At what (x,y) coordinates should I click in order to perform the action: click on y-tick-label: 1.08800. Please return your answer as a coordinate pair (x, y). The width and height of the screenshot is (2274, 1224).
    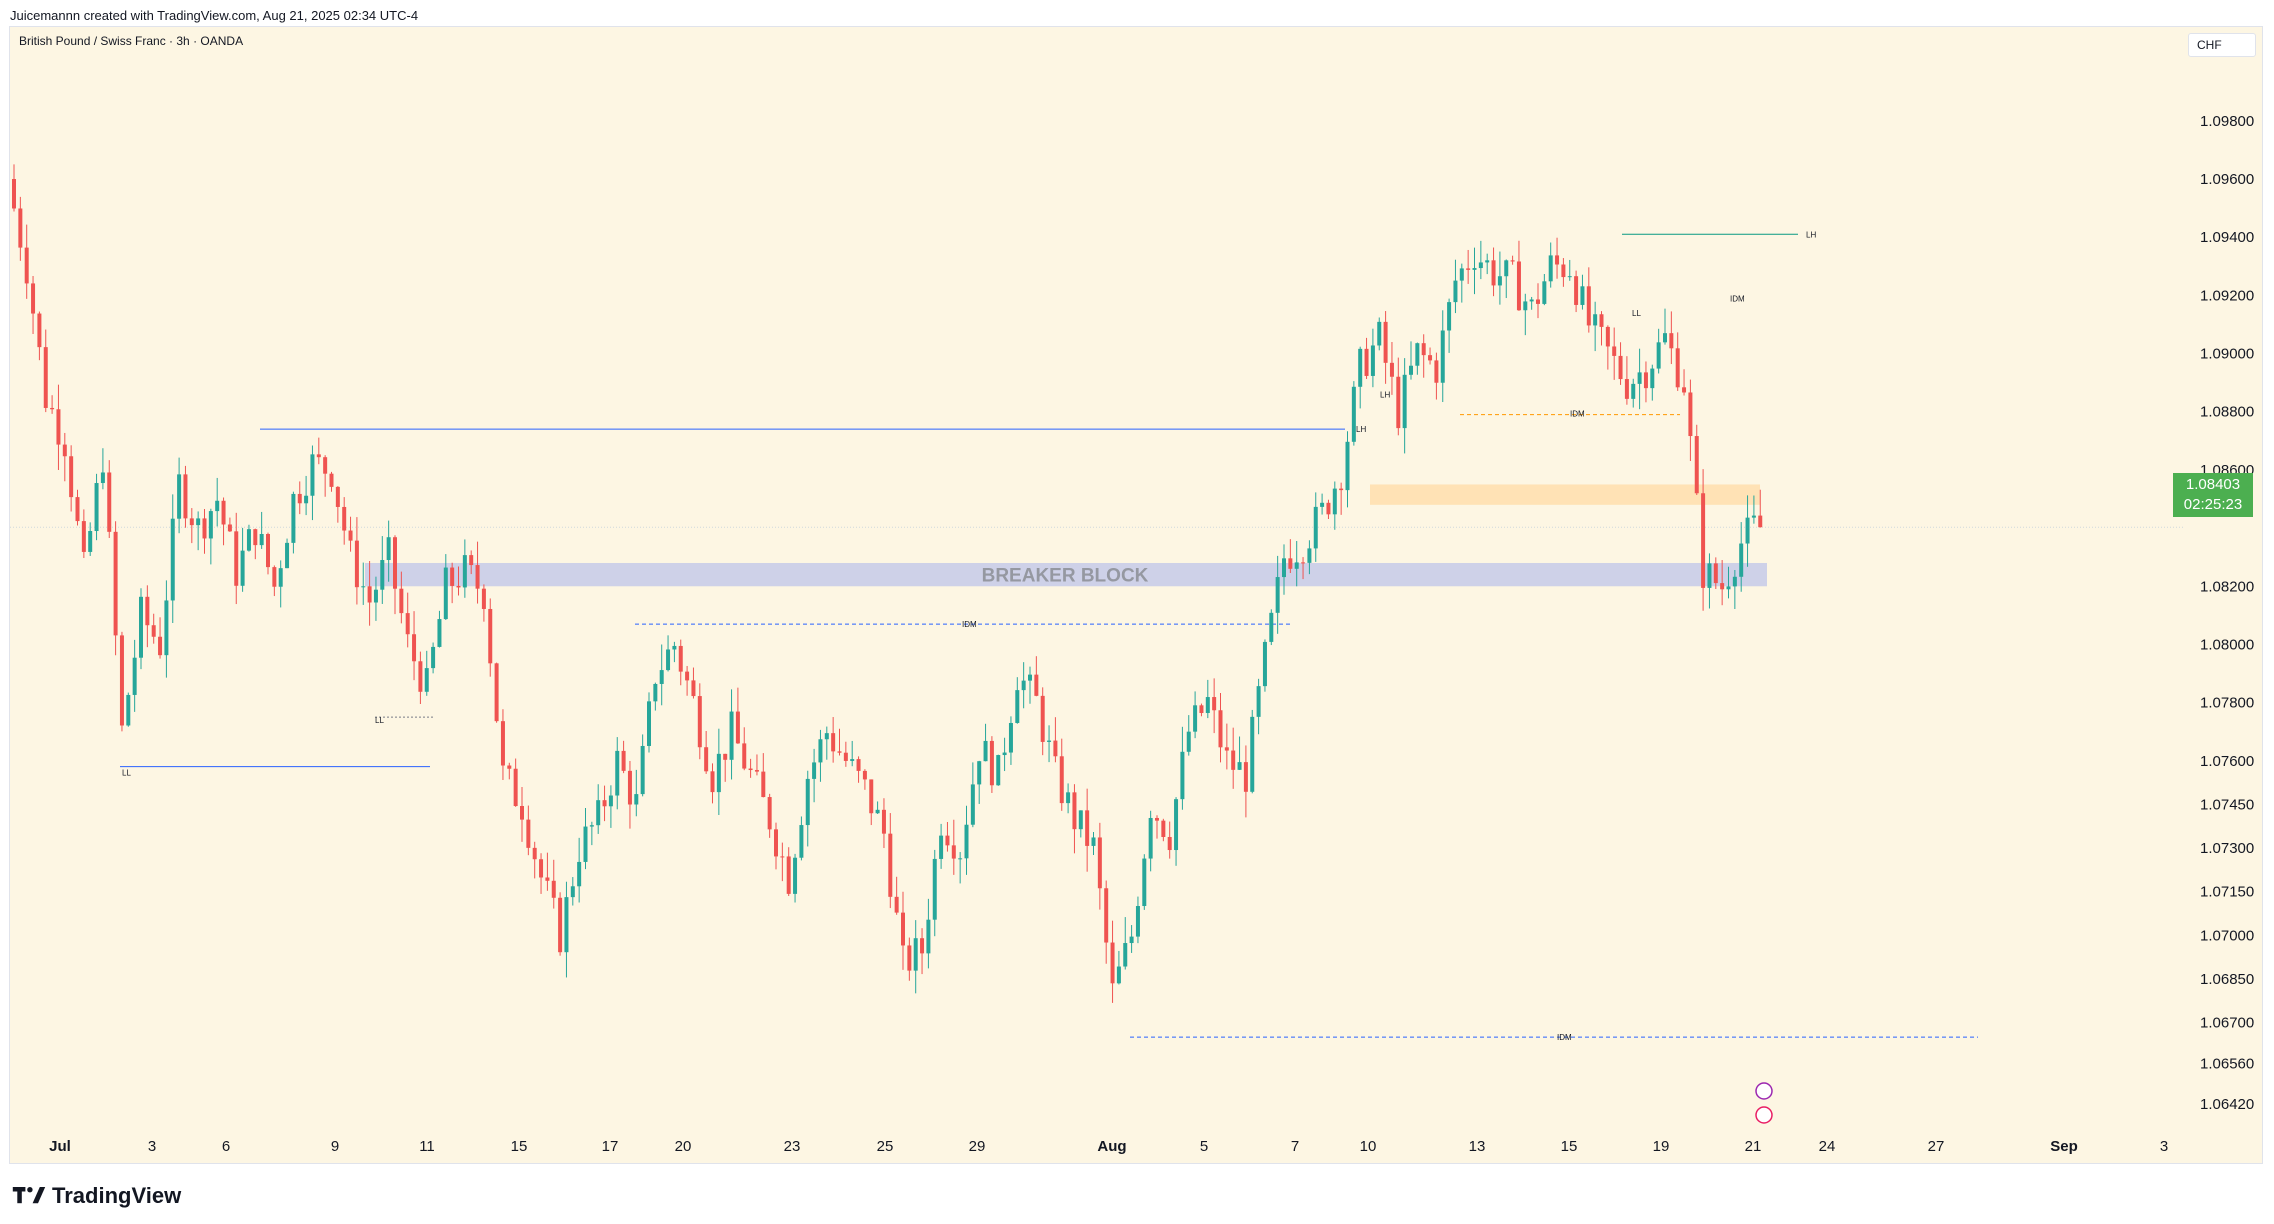
    Looking at the image, I should click on (2227, 412).